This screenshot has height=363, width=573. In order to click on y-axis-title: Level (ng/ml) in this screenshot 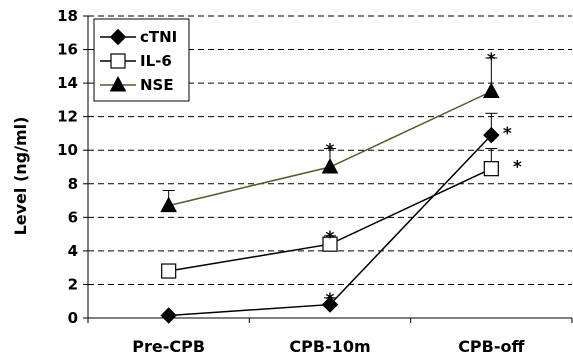, I will do `click(20, 176)`.